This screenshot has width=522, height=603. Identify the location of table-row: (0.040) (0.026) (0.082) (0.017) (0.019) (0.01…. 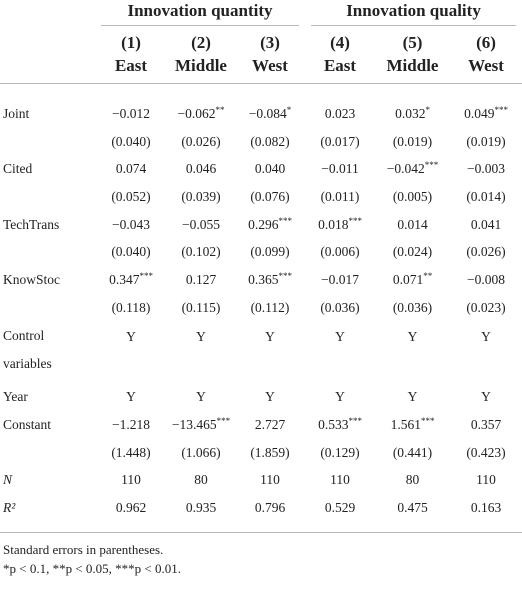
(261, 142).